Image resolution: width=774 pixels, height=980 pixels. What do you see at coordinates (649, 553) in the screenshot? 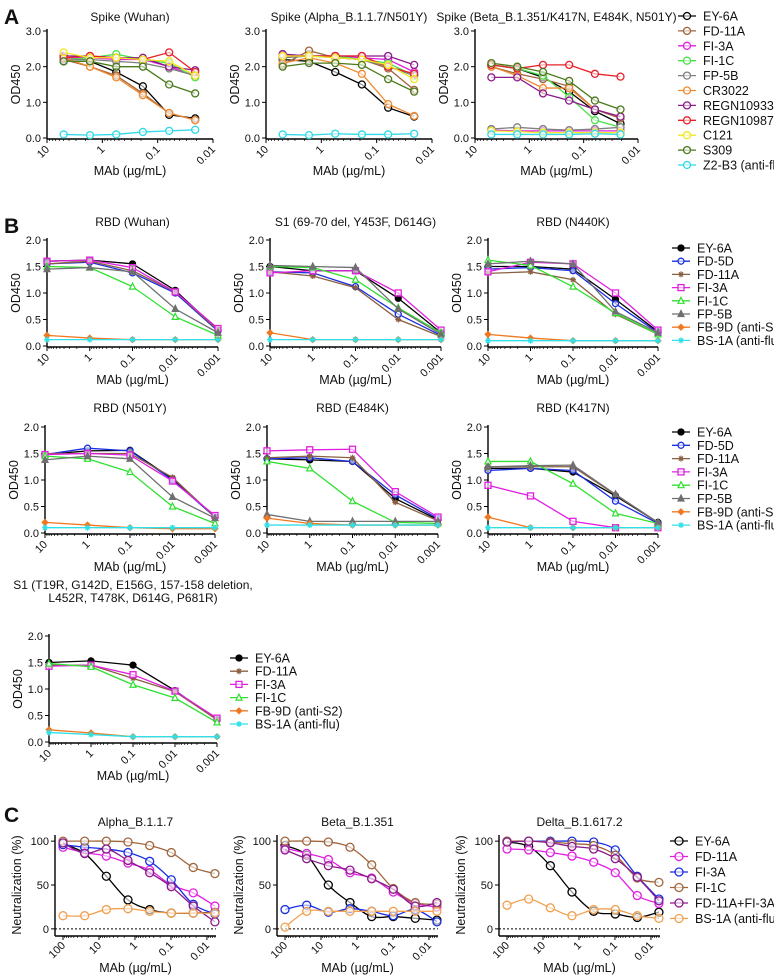
I see `x-tick-label: 0.001` at bounding box center [649, 553].